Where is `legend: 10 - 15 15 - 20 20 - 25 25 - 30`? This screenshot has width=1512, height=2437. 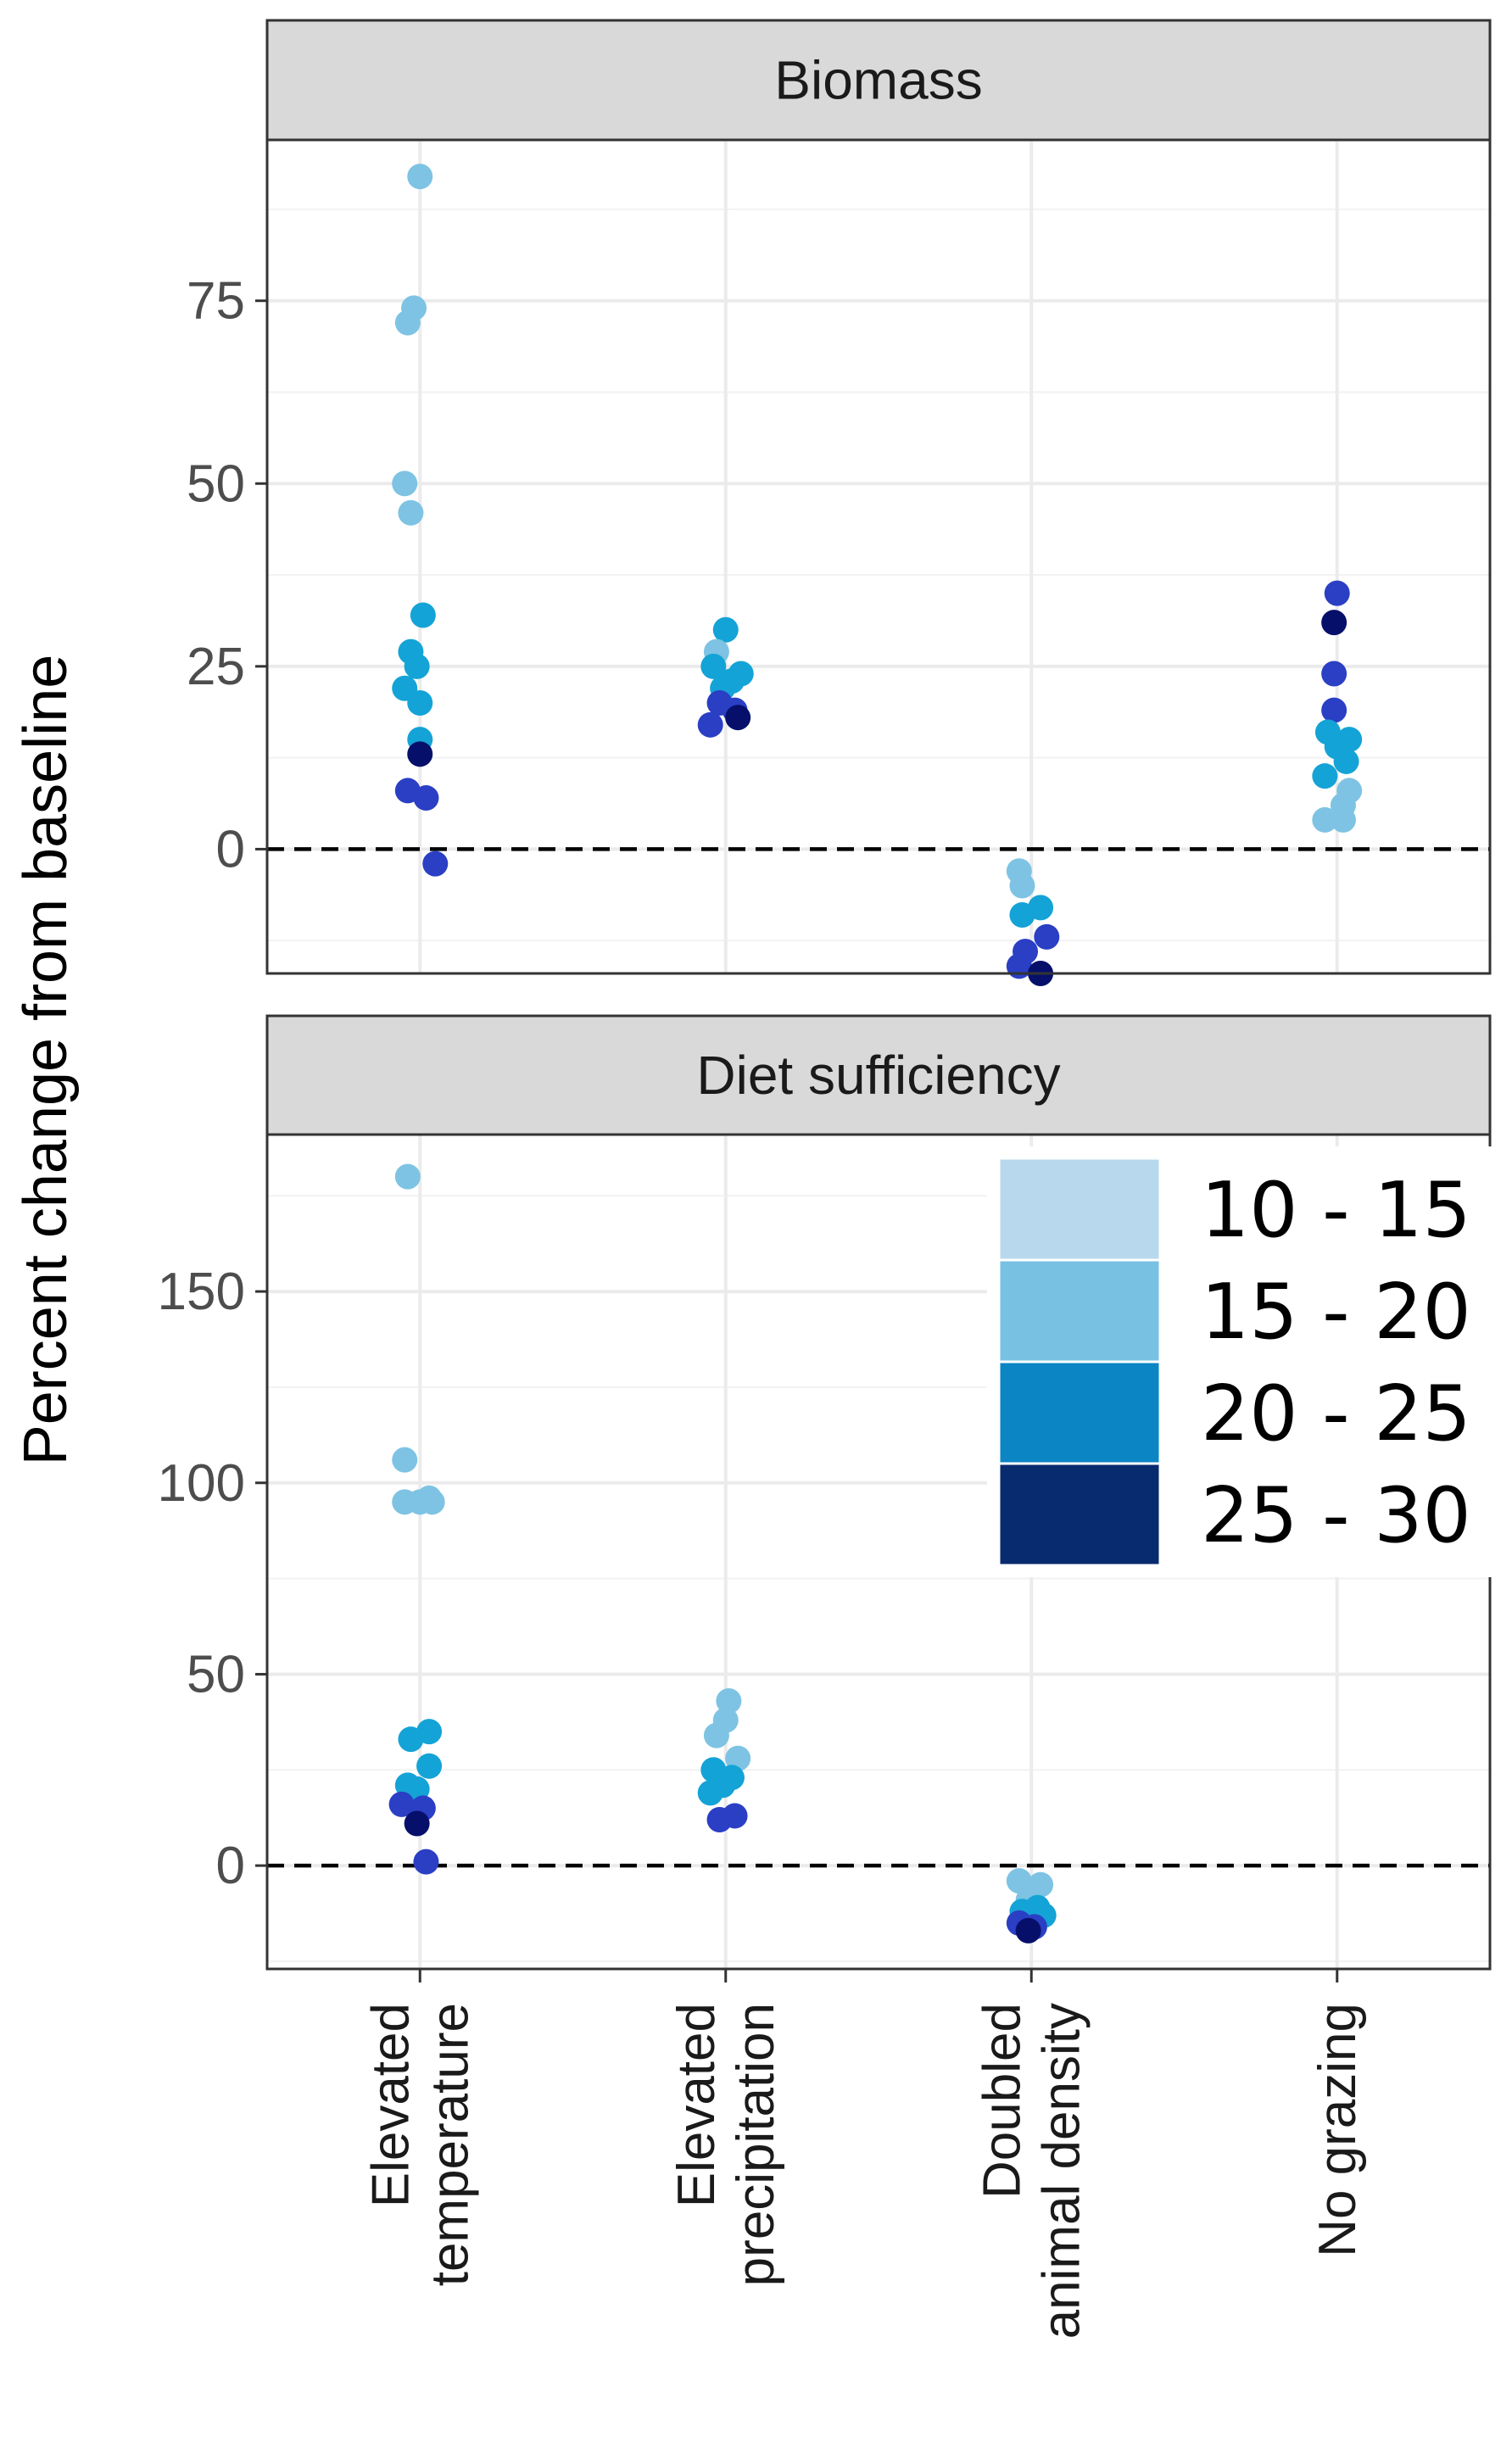 legend: 10 - 15 15 - 20 20 - 25 25 - 30 is located at coordinates (1241, 1362).